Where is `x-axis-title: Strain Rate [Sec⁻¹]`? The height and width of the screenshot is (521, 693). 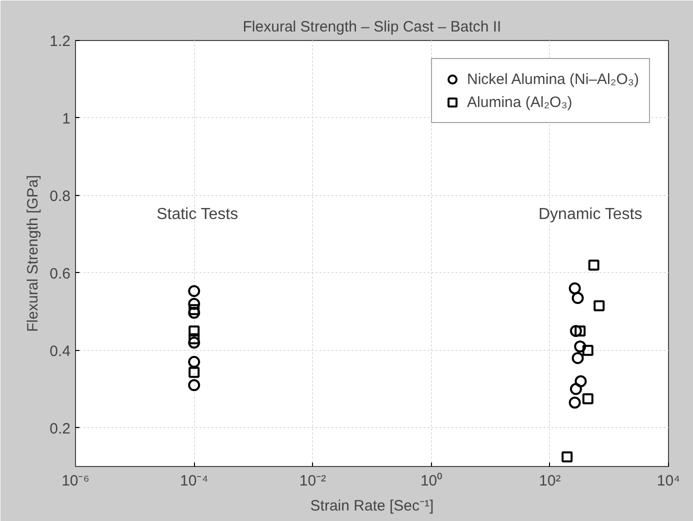
x-axis-title: Strain Rate [Sec⁻¹] is located at coordinates (372, 506).